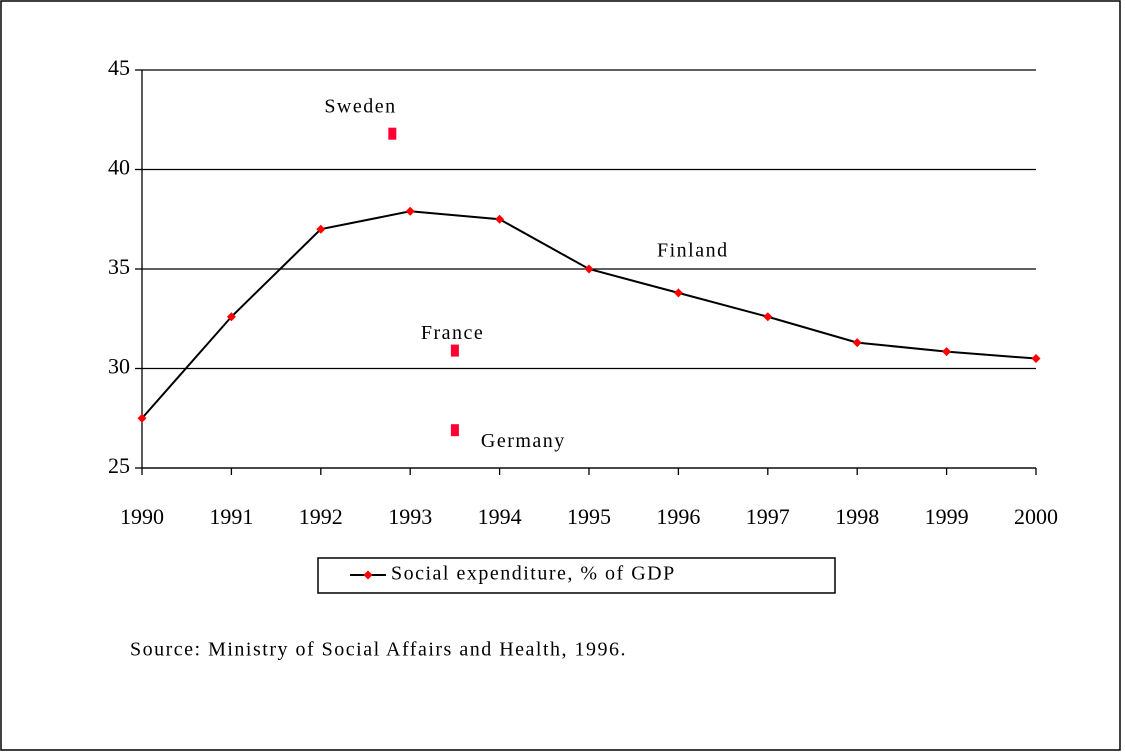 This screenshot has height=752, width=1125. What do you see at coordinates (410, 516) in the screenshot?
I see `x-tick-label: 1993` at bounding box center [410, 516].